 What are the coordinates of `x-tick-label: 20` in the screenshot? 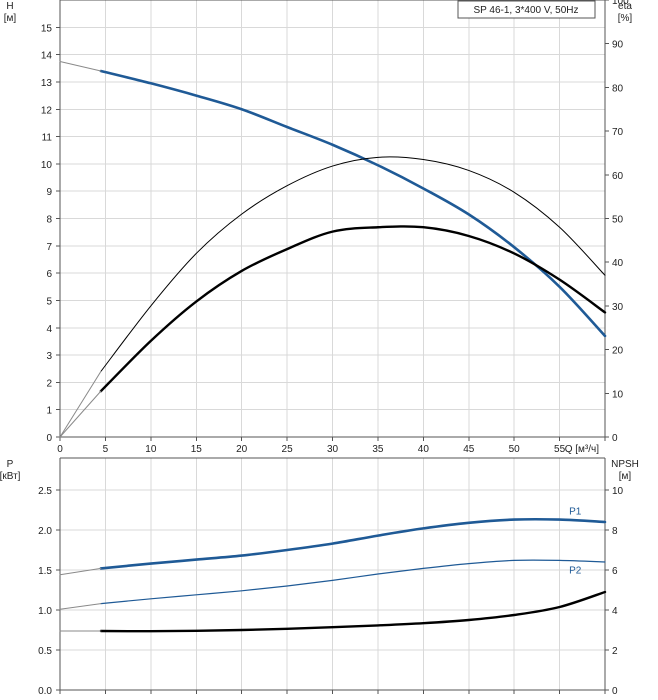 It's located at (242, 449).